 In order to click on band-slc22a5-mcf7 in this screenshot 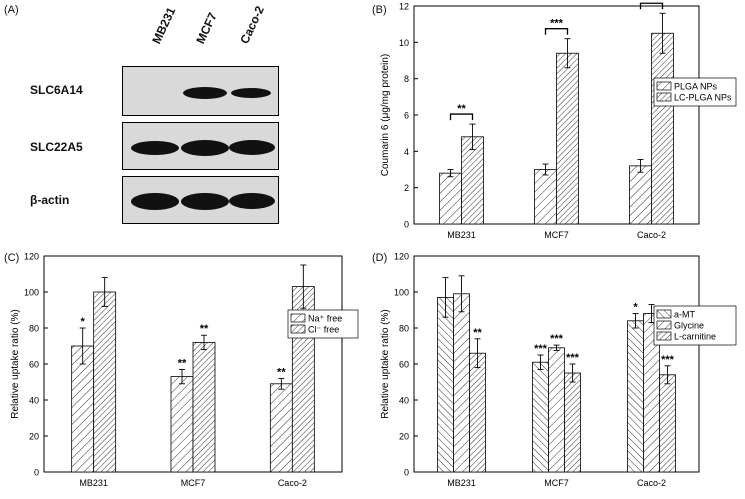, I will do `click(205, 148)`.